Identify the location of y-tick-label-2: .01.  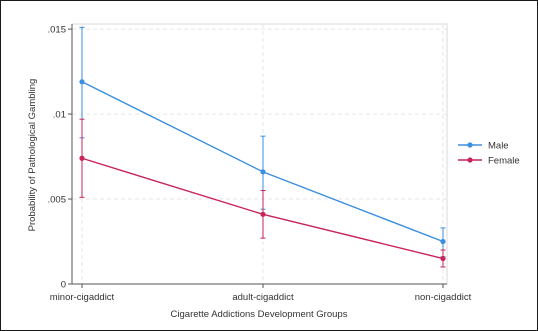
(59, 115).